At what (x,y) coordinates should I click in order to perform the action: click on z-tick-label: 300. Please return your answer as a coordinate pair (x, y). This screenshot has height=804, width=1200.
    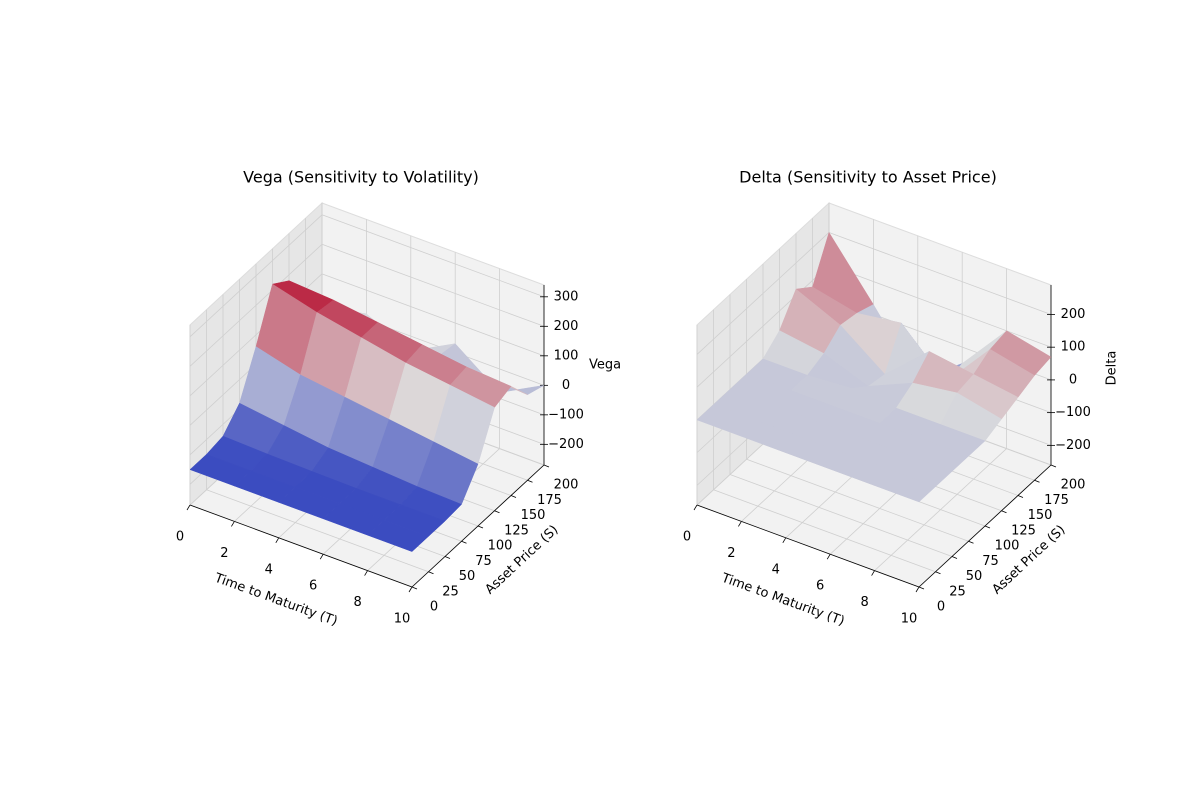
    Looking at the image, I should click on (566, 296).